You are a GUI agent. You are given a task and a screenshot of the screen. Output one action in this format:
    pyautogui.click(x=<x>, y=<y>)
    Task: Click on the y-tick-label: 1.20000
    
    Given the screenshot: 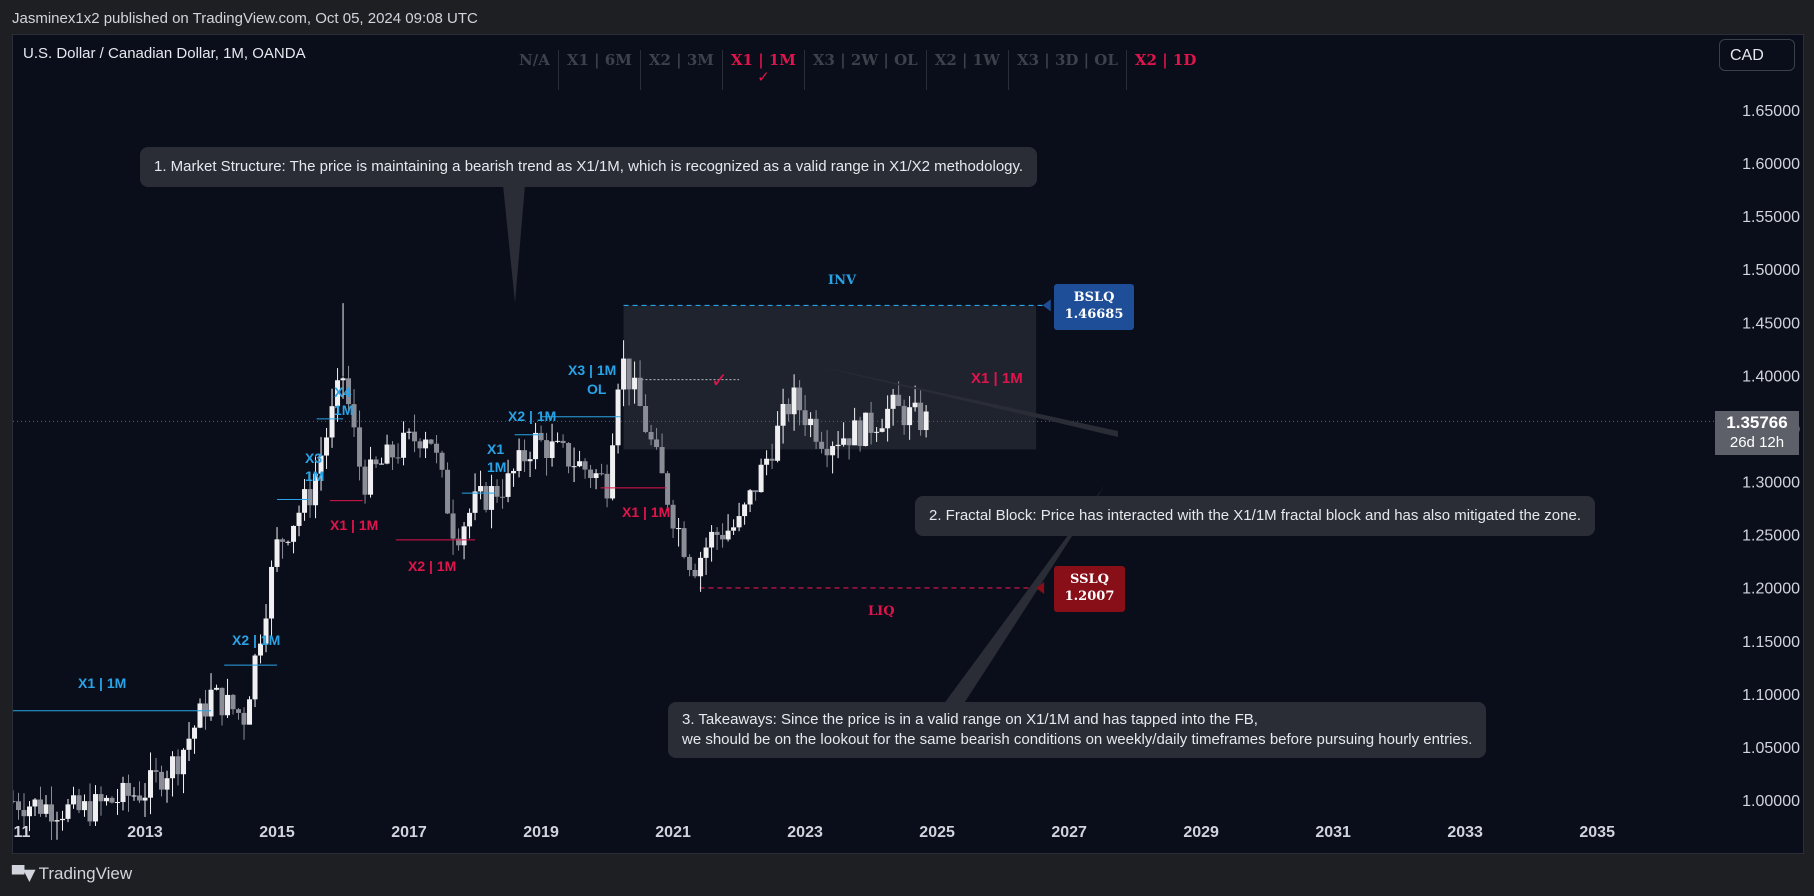 What is the action you would take?
    pyautogui.click(x=1771, y=589)
    